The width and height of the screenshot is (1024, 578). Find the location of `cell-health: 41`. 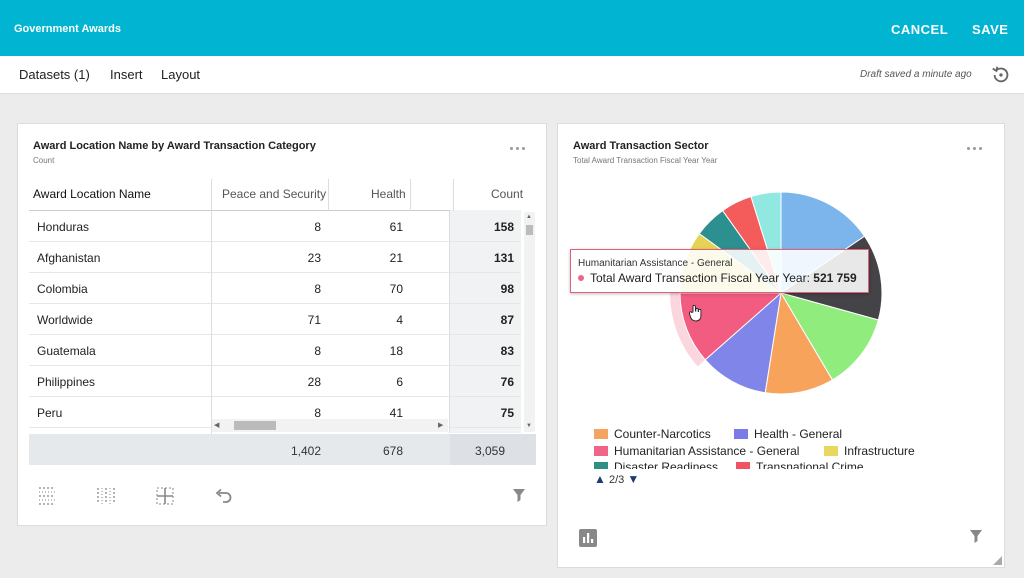

cell-health: 41 is located at coordinates (396, 413).